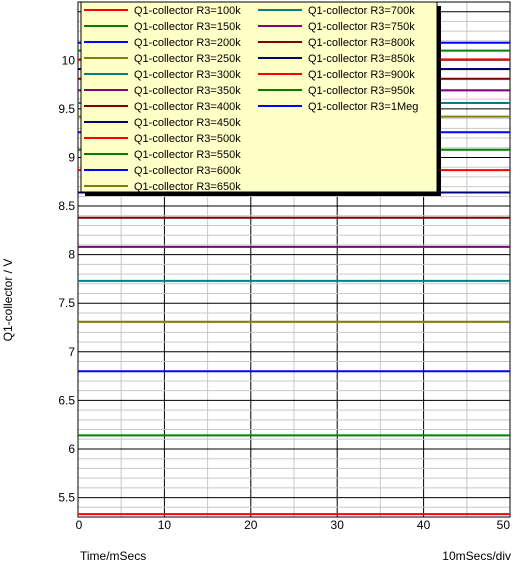  Describe the element at coordinates (66, 400) in the screenshot. I see `y-tick-label: 6.5` at that location.